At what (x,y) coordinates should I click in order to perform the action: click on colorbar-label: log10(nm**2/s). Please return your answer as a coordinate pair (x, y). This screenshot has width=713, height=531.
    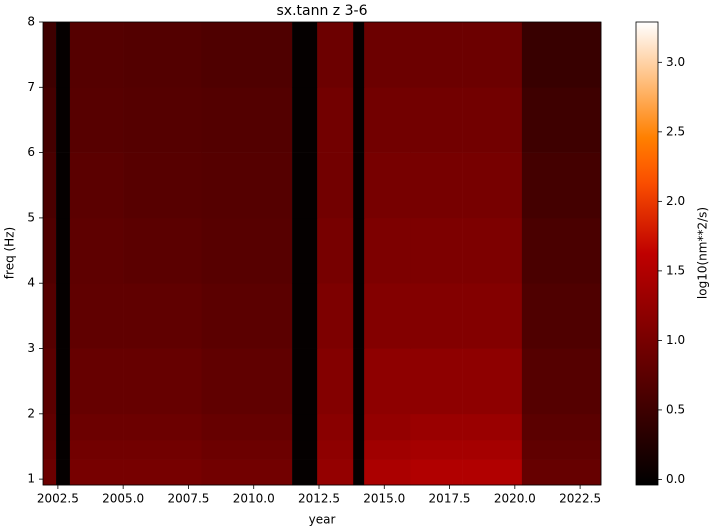
    Looking at the image, I should click on (703, 253).